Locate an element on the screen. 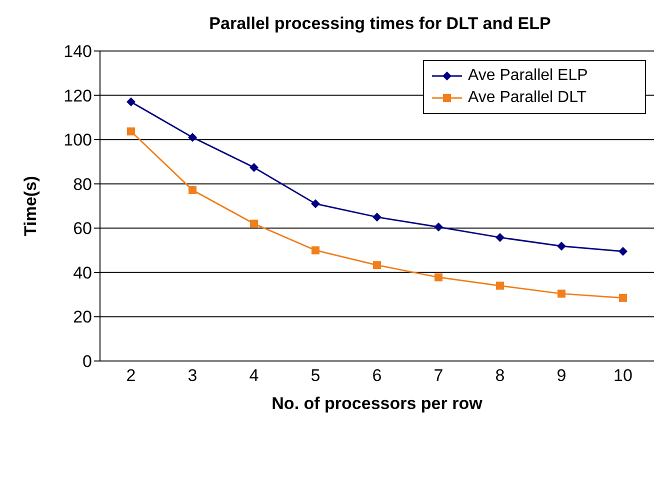 The width and height of the screenshot is (666, 477). x-tick-label: 7 is located at coordinates (439, 376).